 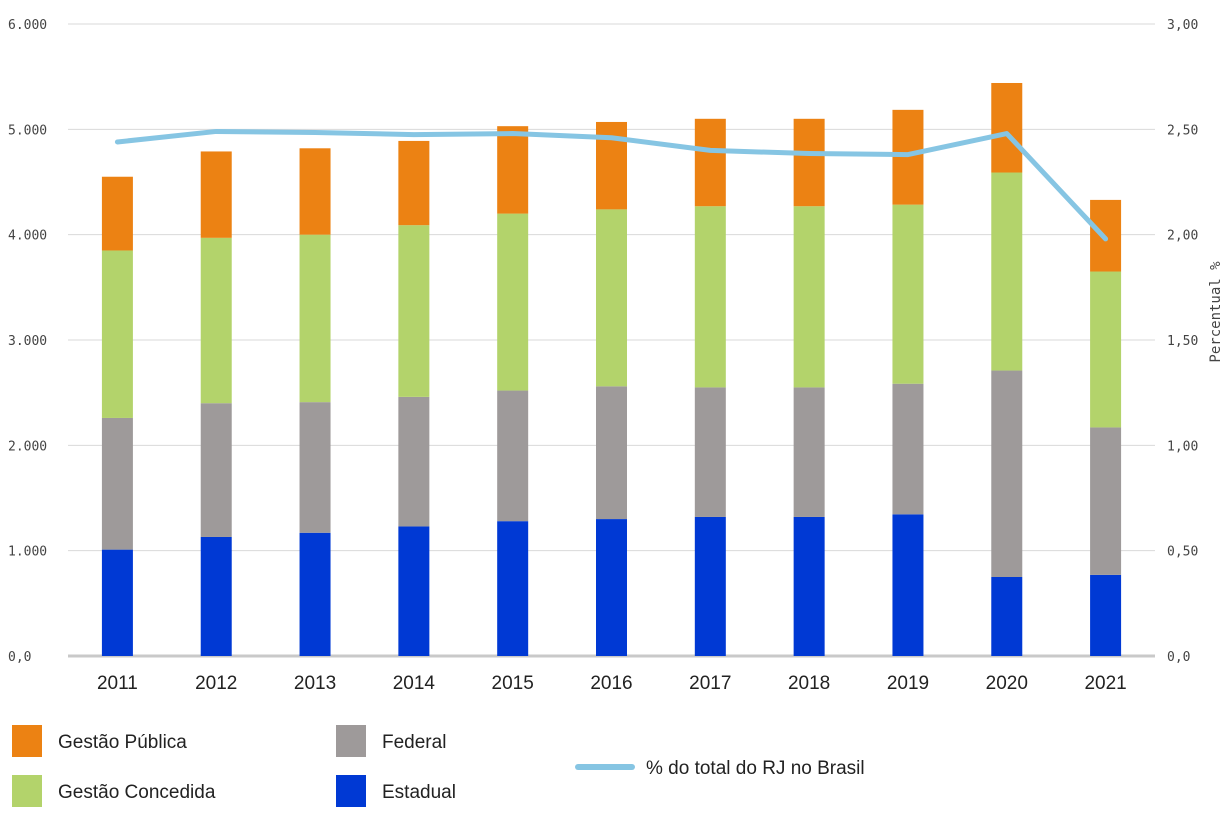 I want to click on bar-federal-2016, so click(x=611, y=453).